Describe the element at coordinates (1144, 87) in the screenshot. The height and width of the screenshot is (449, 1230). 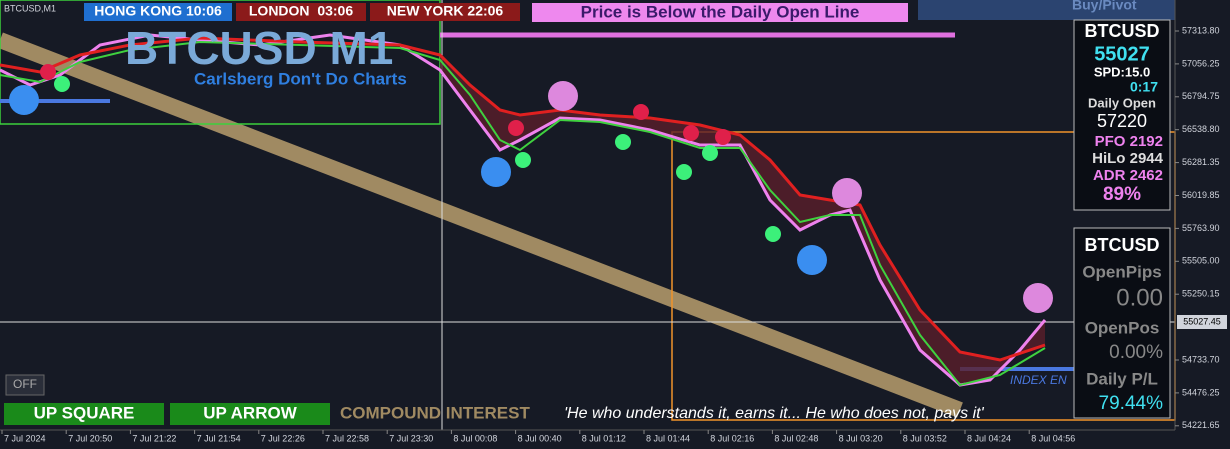
I see `timer: 0:17` at that location.